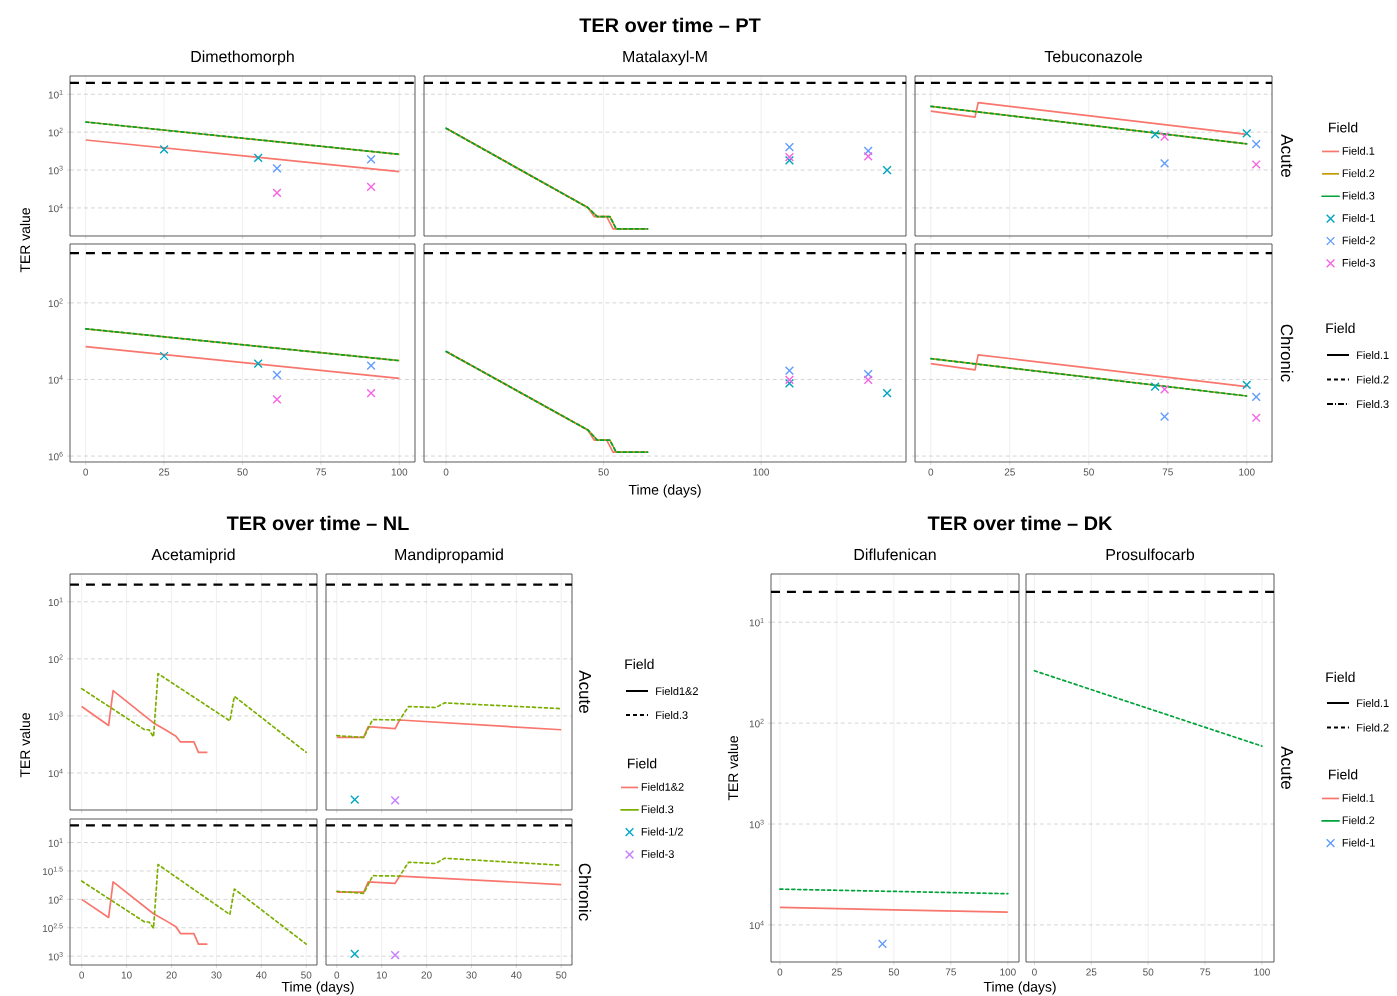 The height and width of the screenshot is (996, 1397). I want to click on legend-label: Field-2, so click(1358, 240).